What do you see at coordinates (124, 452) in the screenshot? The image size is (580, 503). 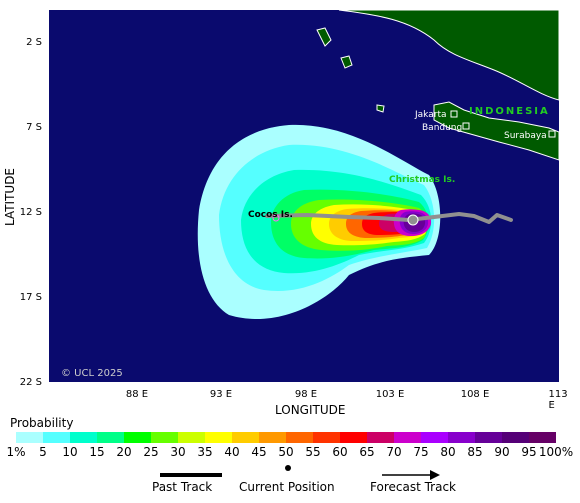 I see `legend-tick-label: 20` at bounding box center [124, 452].